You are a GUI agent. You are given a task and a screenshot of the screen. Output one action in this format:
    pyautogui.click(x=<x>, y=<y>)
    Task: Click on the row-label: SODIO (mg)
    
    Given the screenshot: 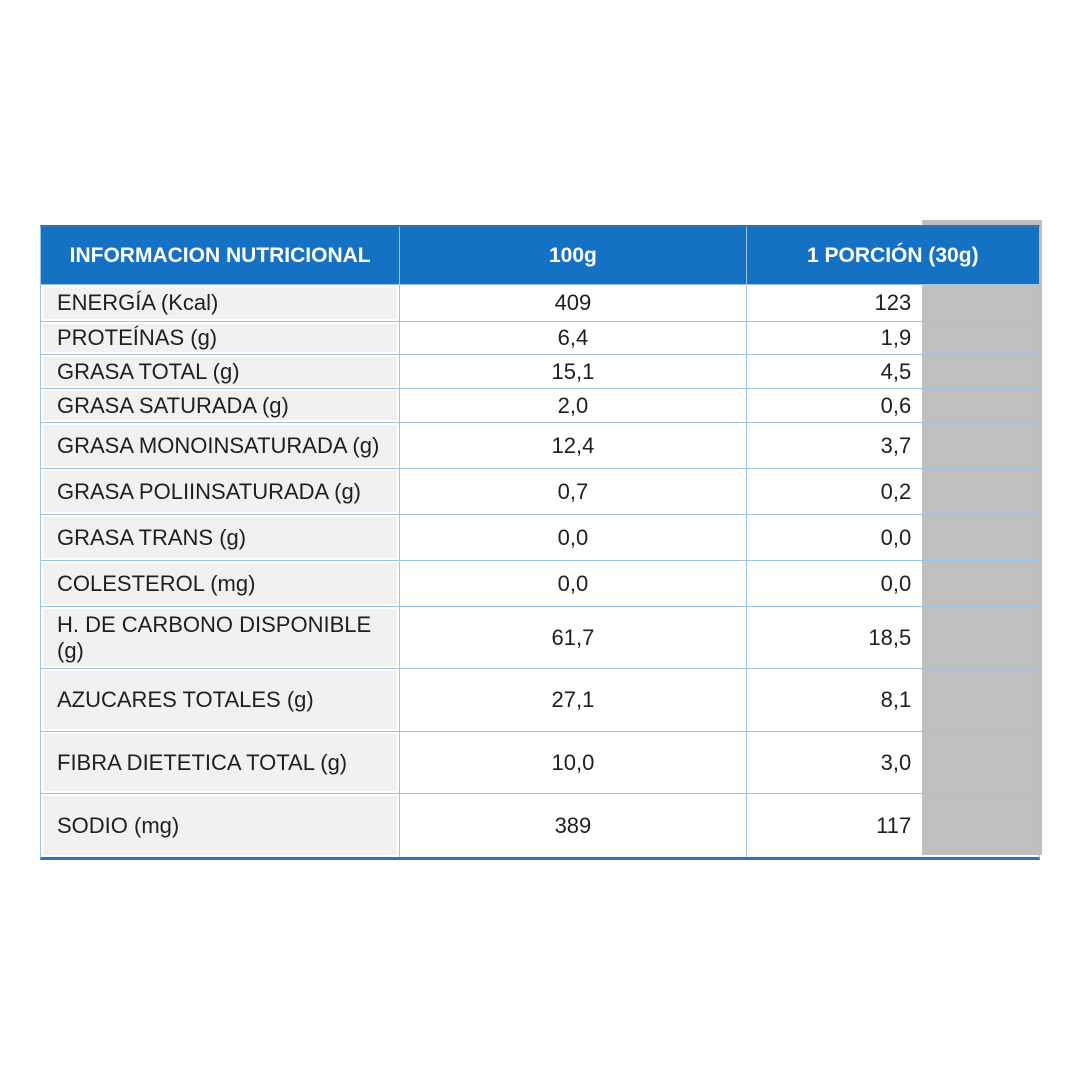 What is the action you would take?
    pyautogui.click(x=220, y=825)
    